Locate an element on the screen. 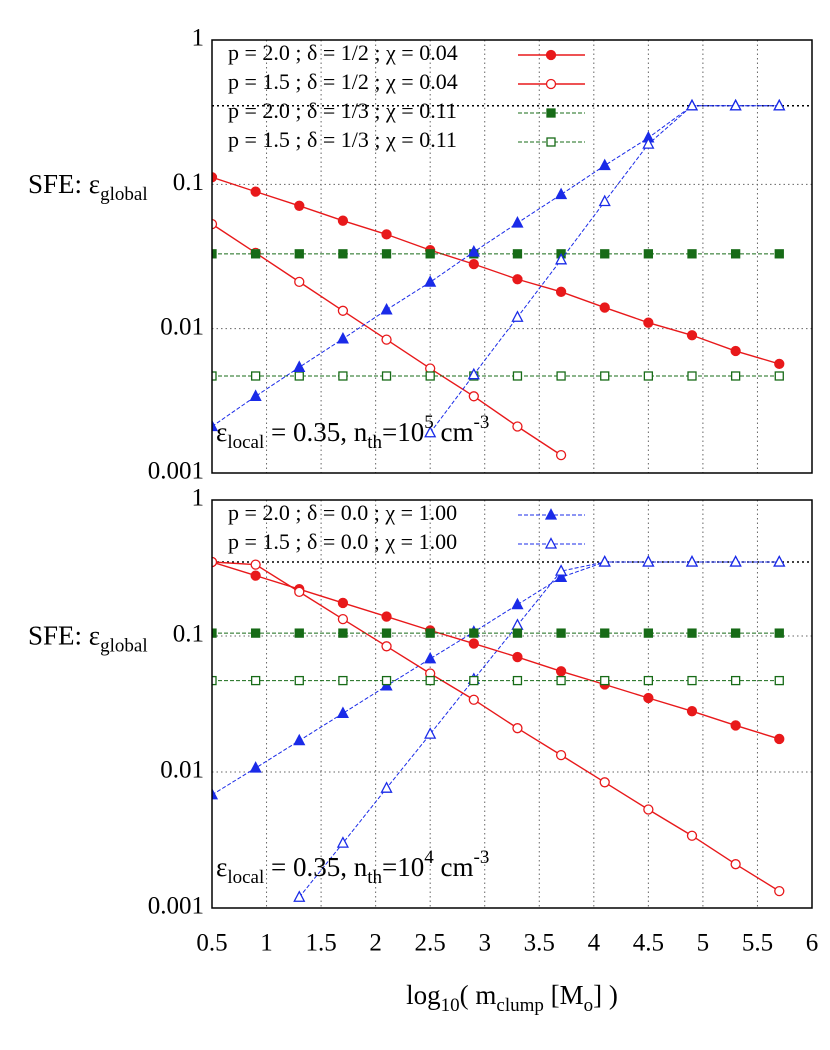 This screenshot has height=1050, width=830. annotation-part: cm is located at coordinates (454, 432).